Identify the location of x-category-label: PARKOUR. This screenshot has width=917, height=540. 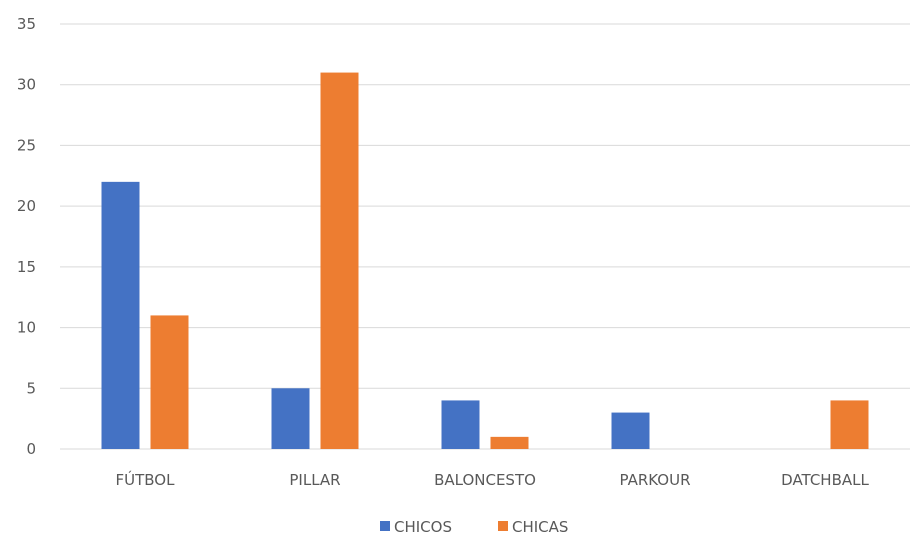
(655, 480).